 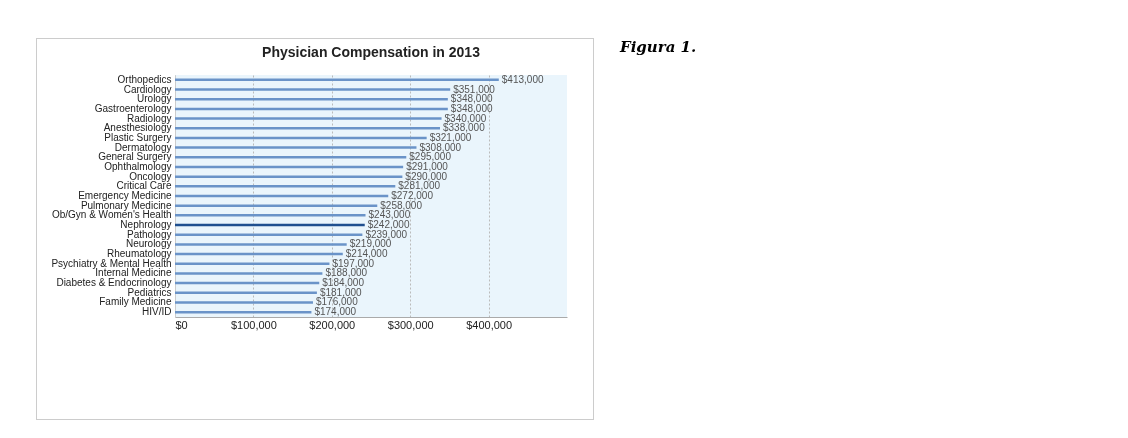 I want to click on y-tick-label: Emergency Medicine, so click(x=125, y=195).